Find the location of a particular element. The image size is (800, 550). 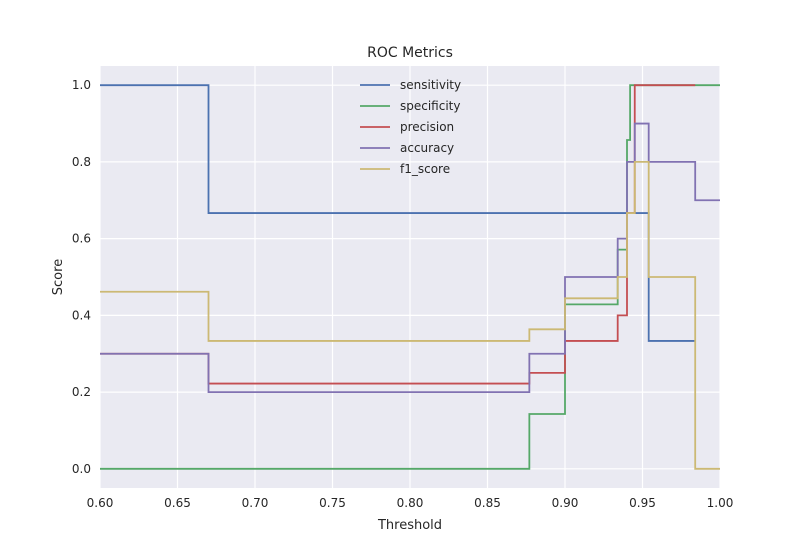

x-tick-label: 0.80 is located at coordinates (410, 503).